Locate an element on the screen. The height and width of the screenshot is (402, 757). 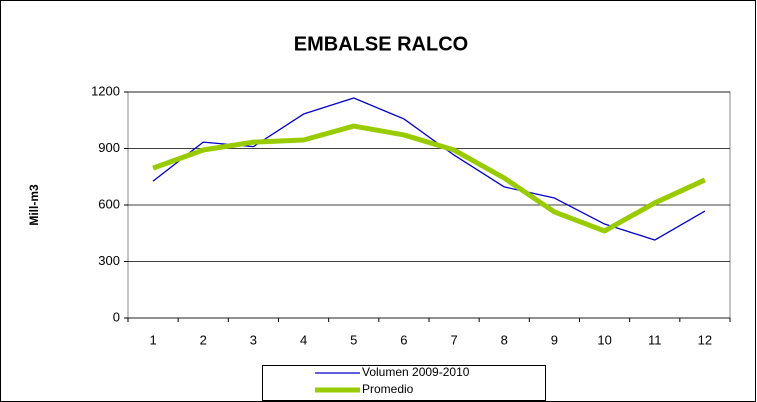
legend-label: Promedio is located at coordinates (388, 389).